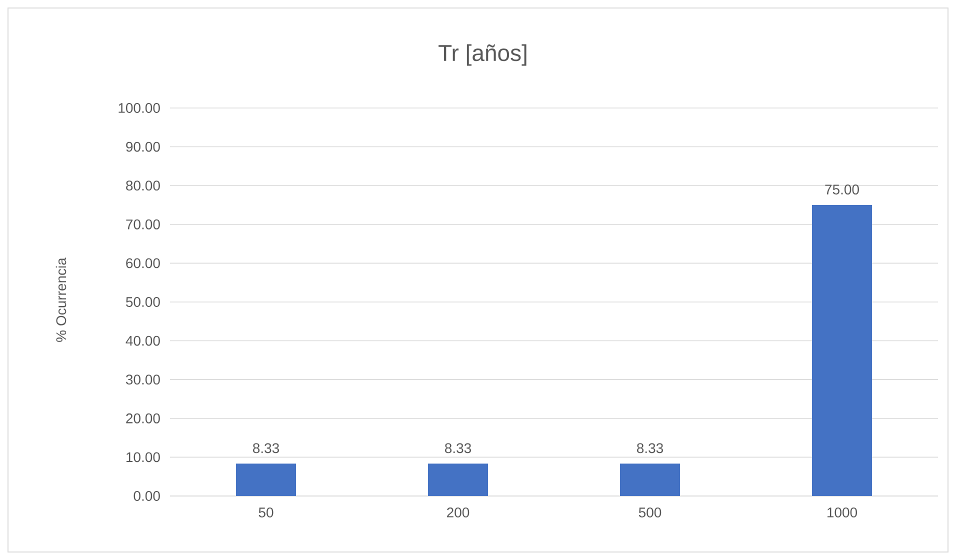 The image size is (956, 556). I want to click on x-tick-label: 50, so click(266, 513).